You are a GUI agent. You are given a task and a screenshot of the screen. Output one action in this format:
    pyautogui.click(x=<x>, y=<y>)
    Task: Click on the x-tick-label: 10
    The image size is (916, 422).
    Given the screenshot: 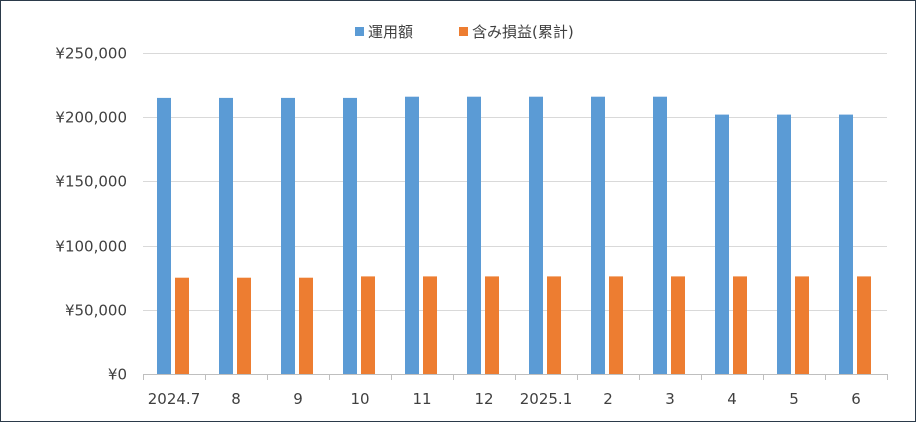 What is the action you would take?
    pyautogui.click(x=359, y=399)
    